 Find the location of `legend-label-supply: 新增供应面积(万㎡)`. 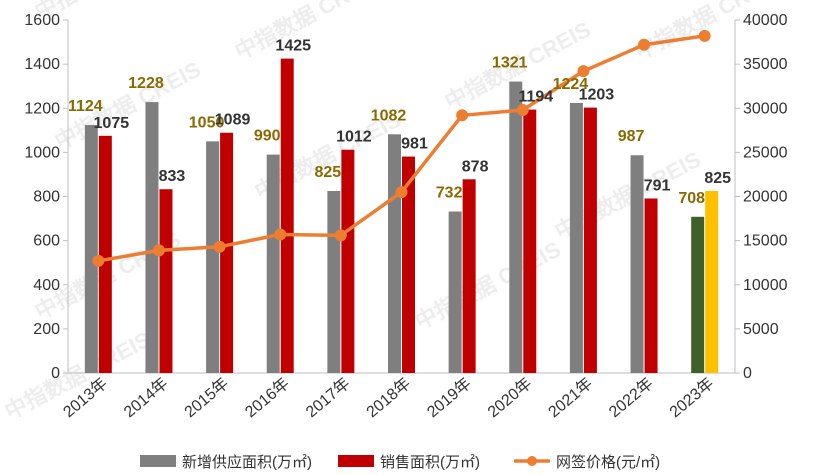

legend-label-supply: 新增供应面积(万㎡) is located at coordinates (247, 462).